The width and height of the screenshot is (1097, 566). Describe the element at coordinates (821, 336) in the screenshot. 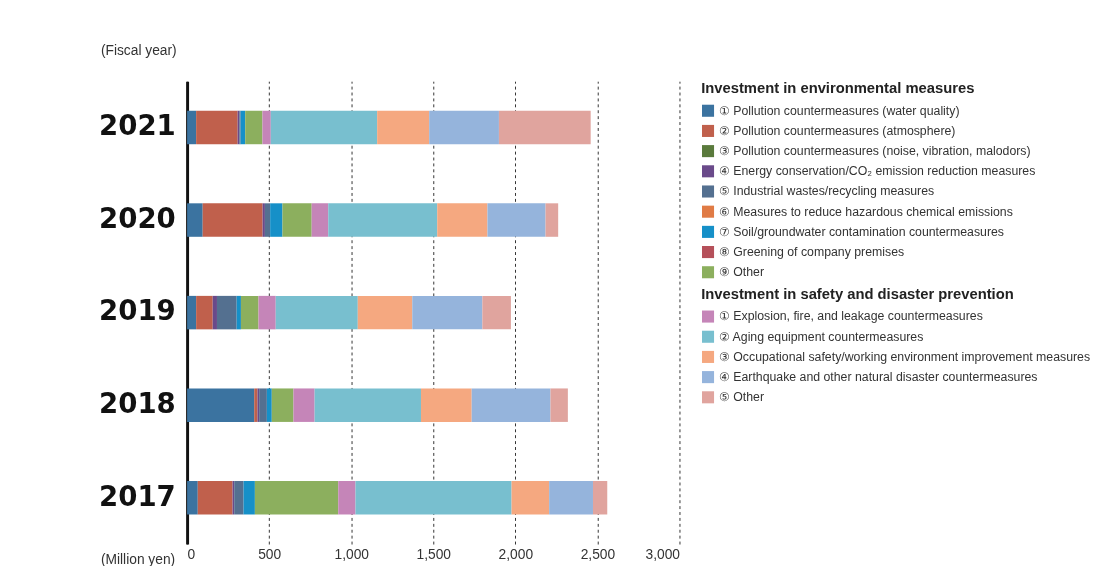

I see `legend-label: ② Aging equipment countermeasures` at that location.